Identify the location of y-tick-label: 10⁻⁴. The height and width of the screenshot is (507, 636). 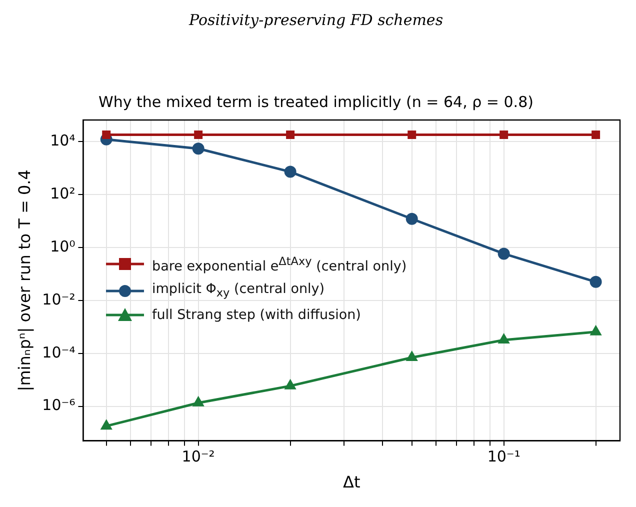
(59, 352).